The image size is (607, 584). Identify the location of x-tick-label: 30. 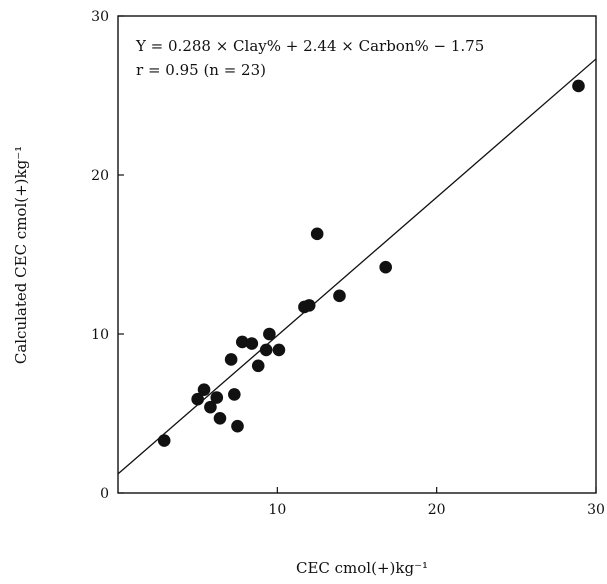
(596, 510).